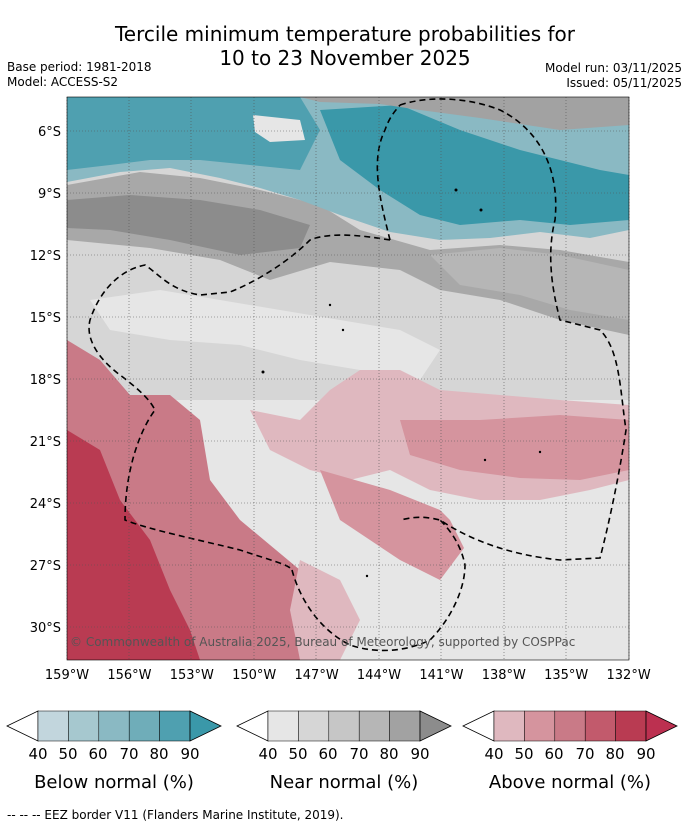 The width and height of the screenshot is (690, 827). I want to click on meta-left: Base period: 1981-2018 Model: ACCESS-S2, so click(79, 75).